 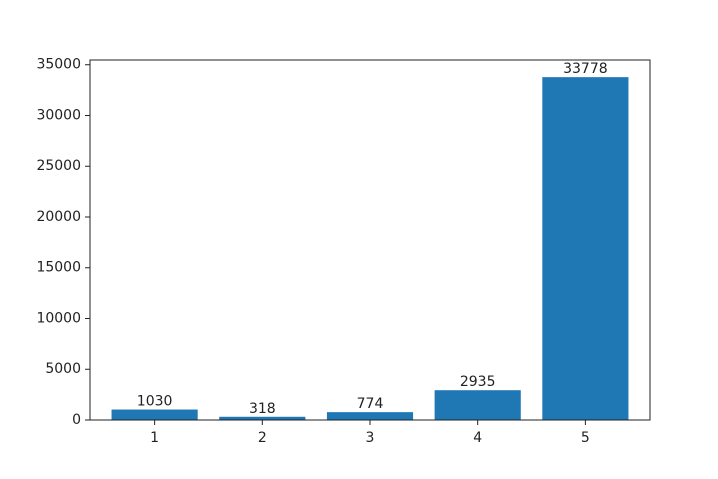 I want to click on y-tick-label: 5000, so click(x=63, y=369).